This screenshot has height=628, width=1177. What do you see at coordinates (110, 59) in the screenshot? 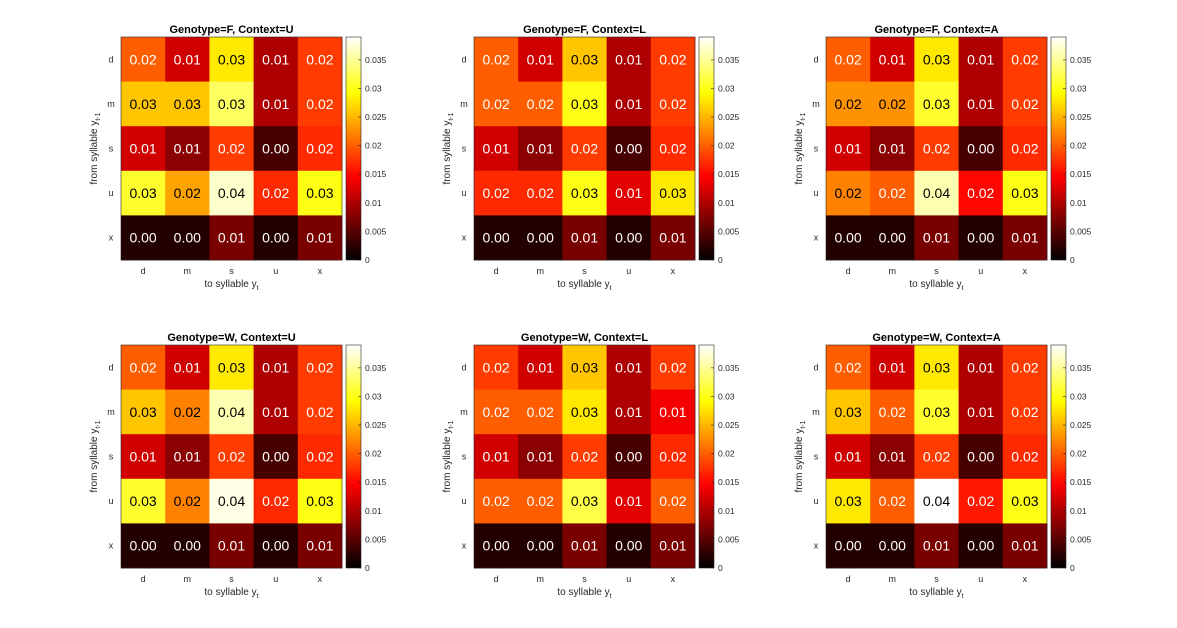
I see `y-tick-label: d` at bounding box center [110, 59].